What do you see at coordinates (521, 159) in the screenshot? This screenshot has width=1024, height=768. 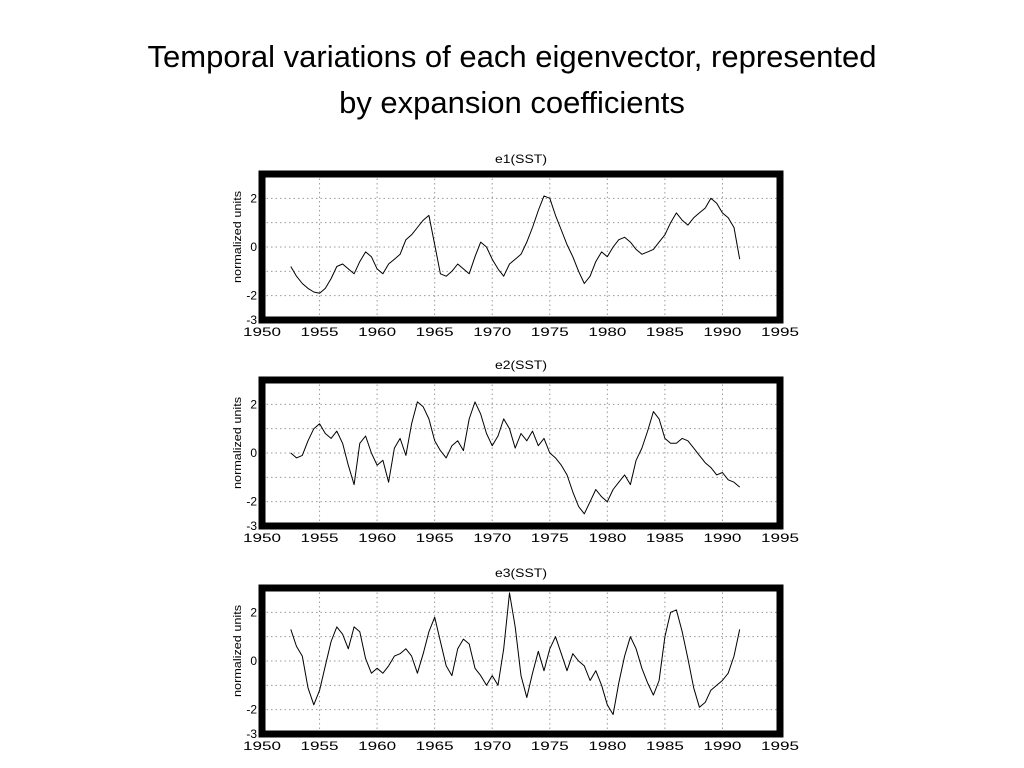 I see `panel-title: e1(SST)` at bounding box center [521, 159].